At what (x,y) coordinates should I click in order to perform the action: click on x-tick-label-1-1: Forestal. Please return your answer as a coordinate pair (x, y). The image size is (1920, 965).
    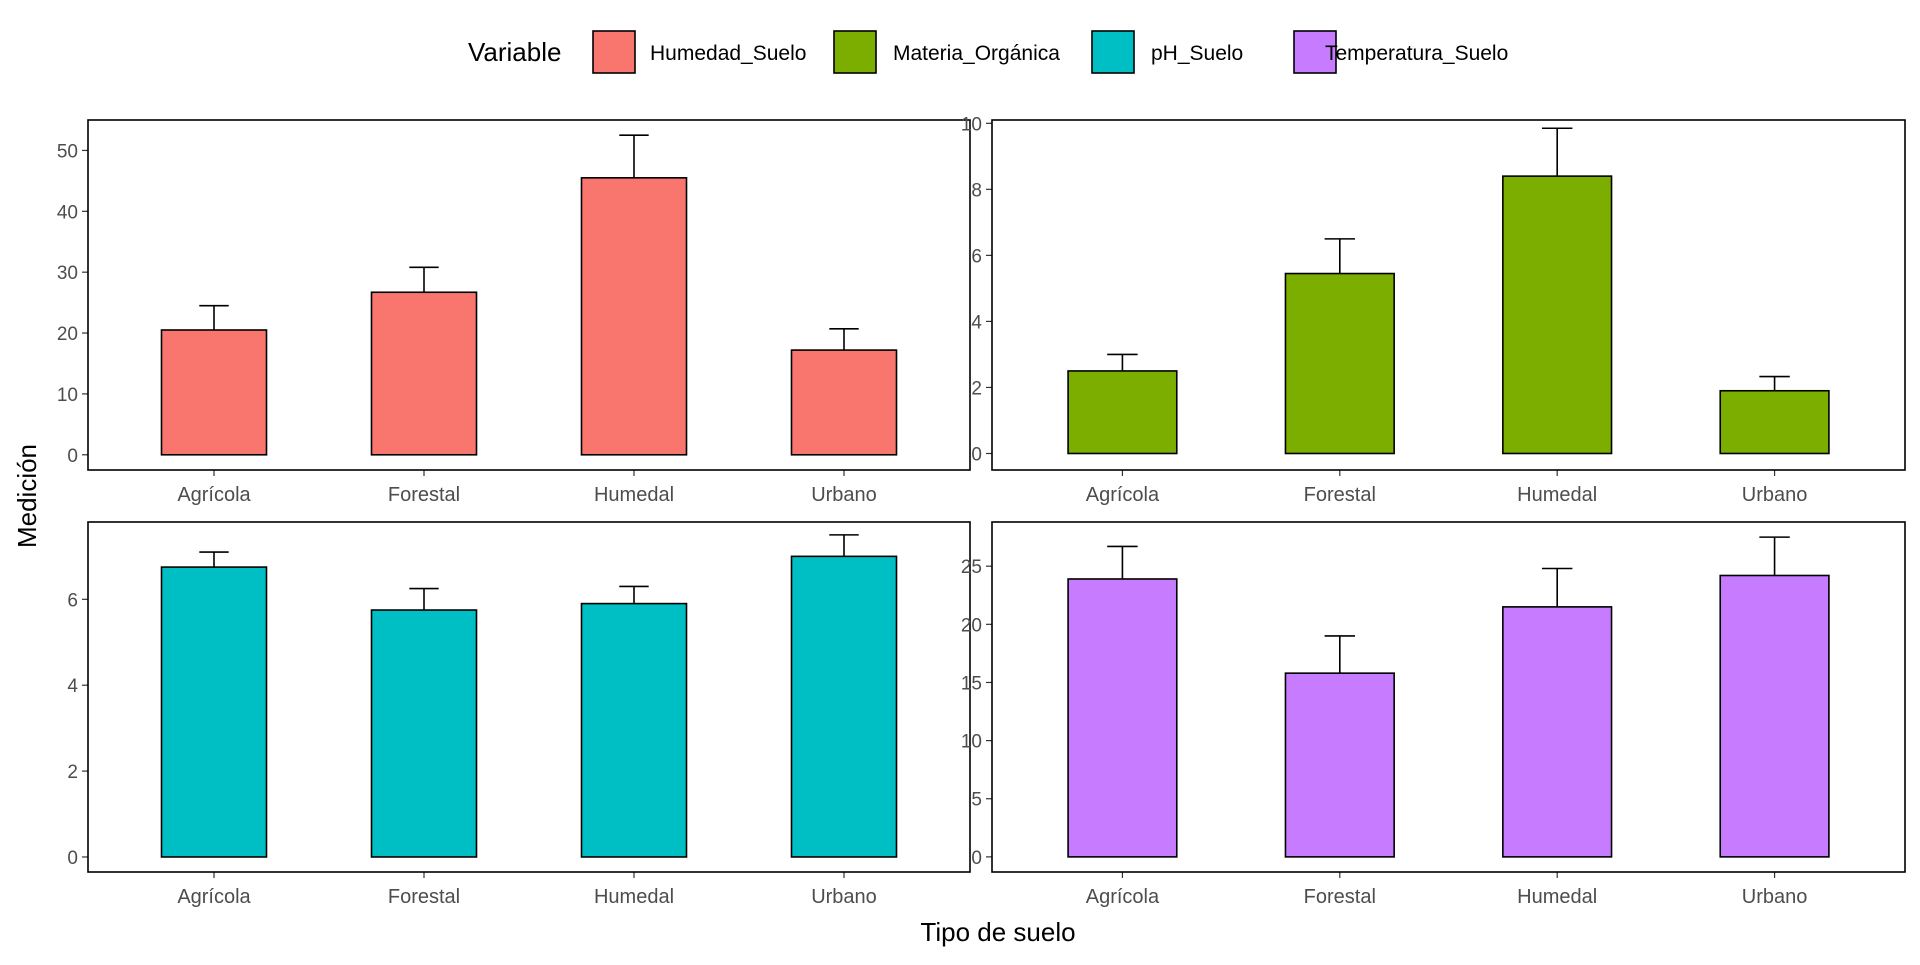
    Looking at the image, I should click on (1340, 495).